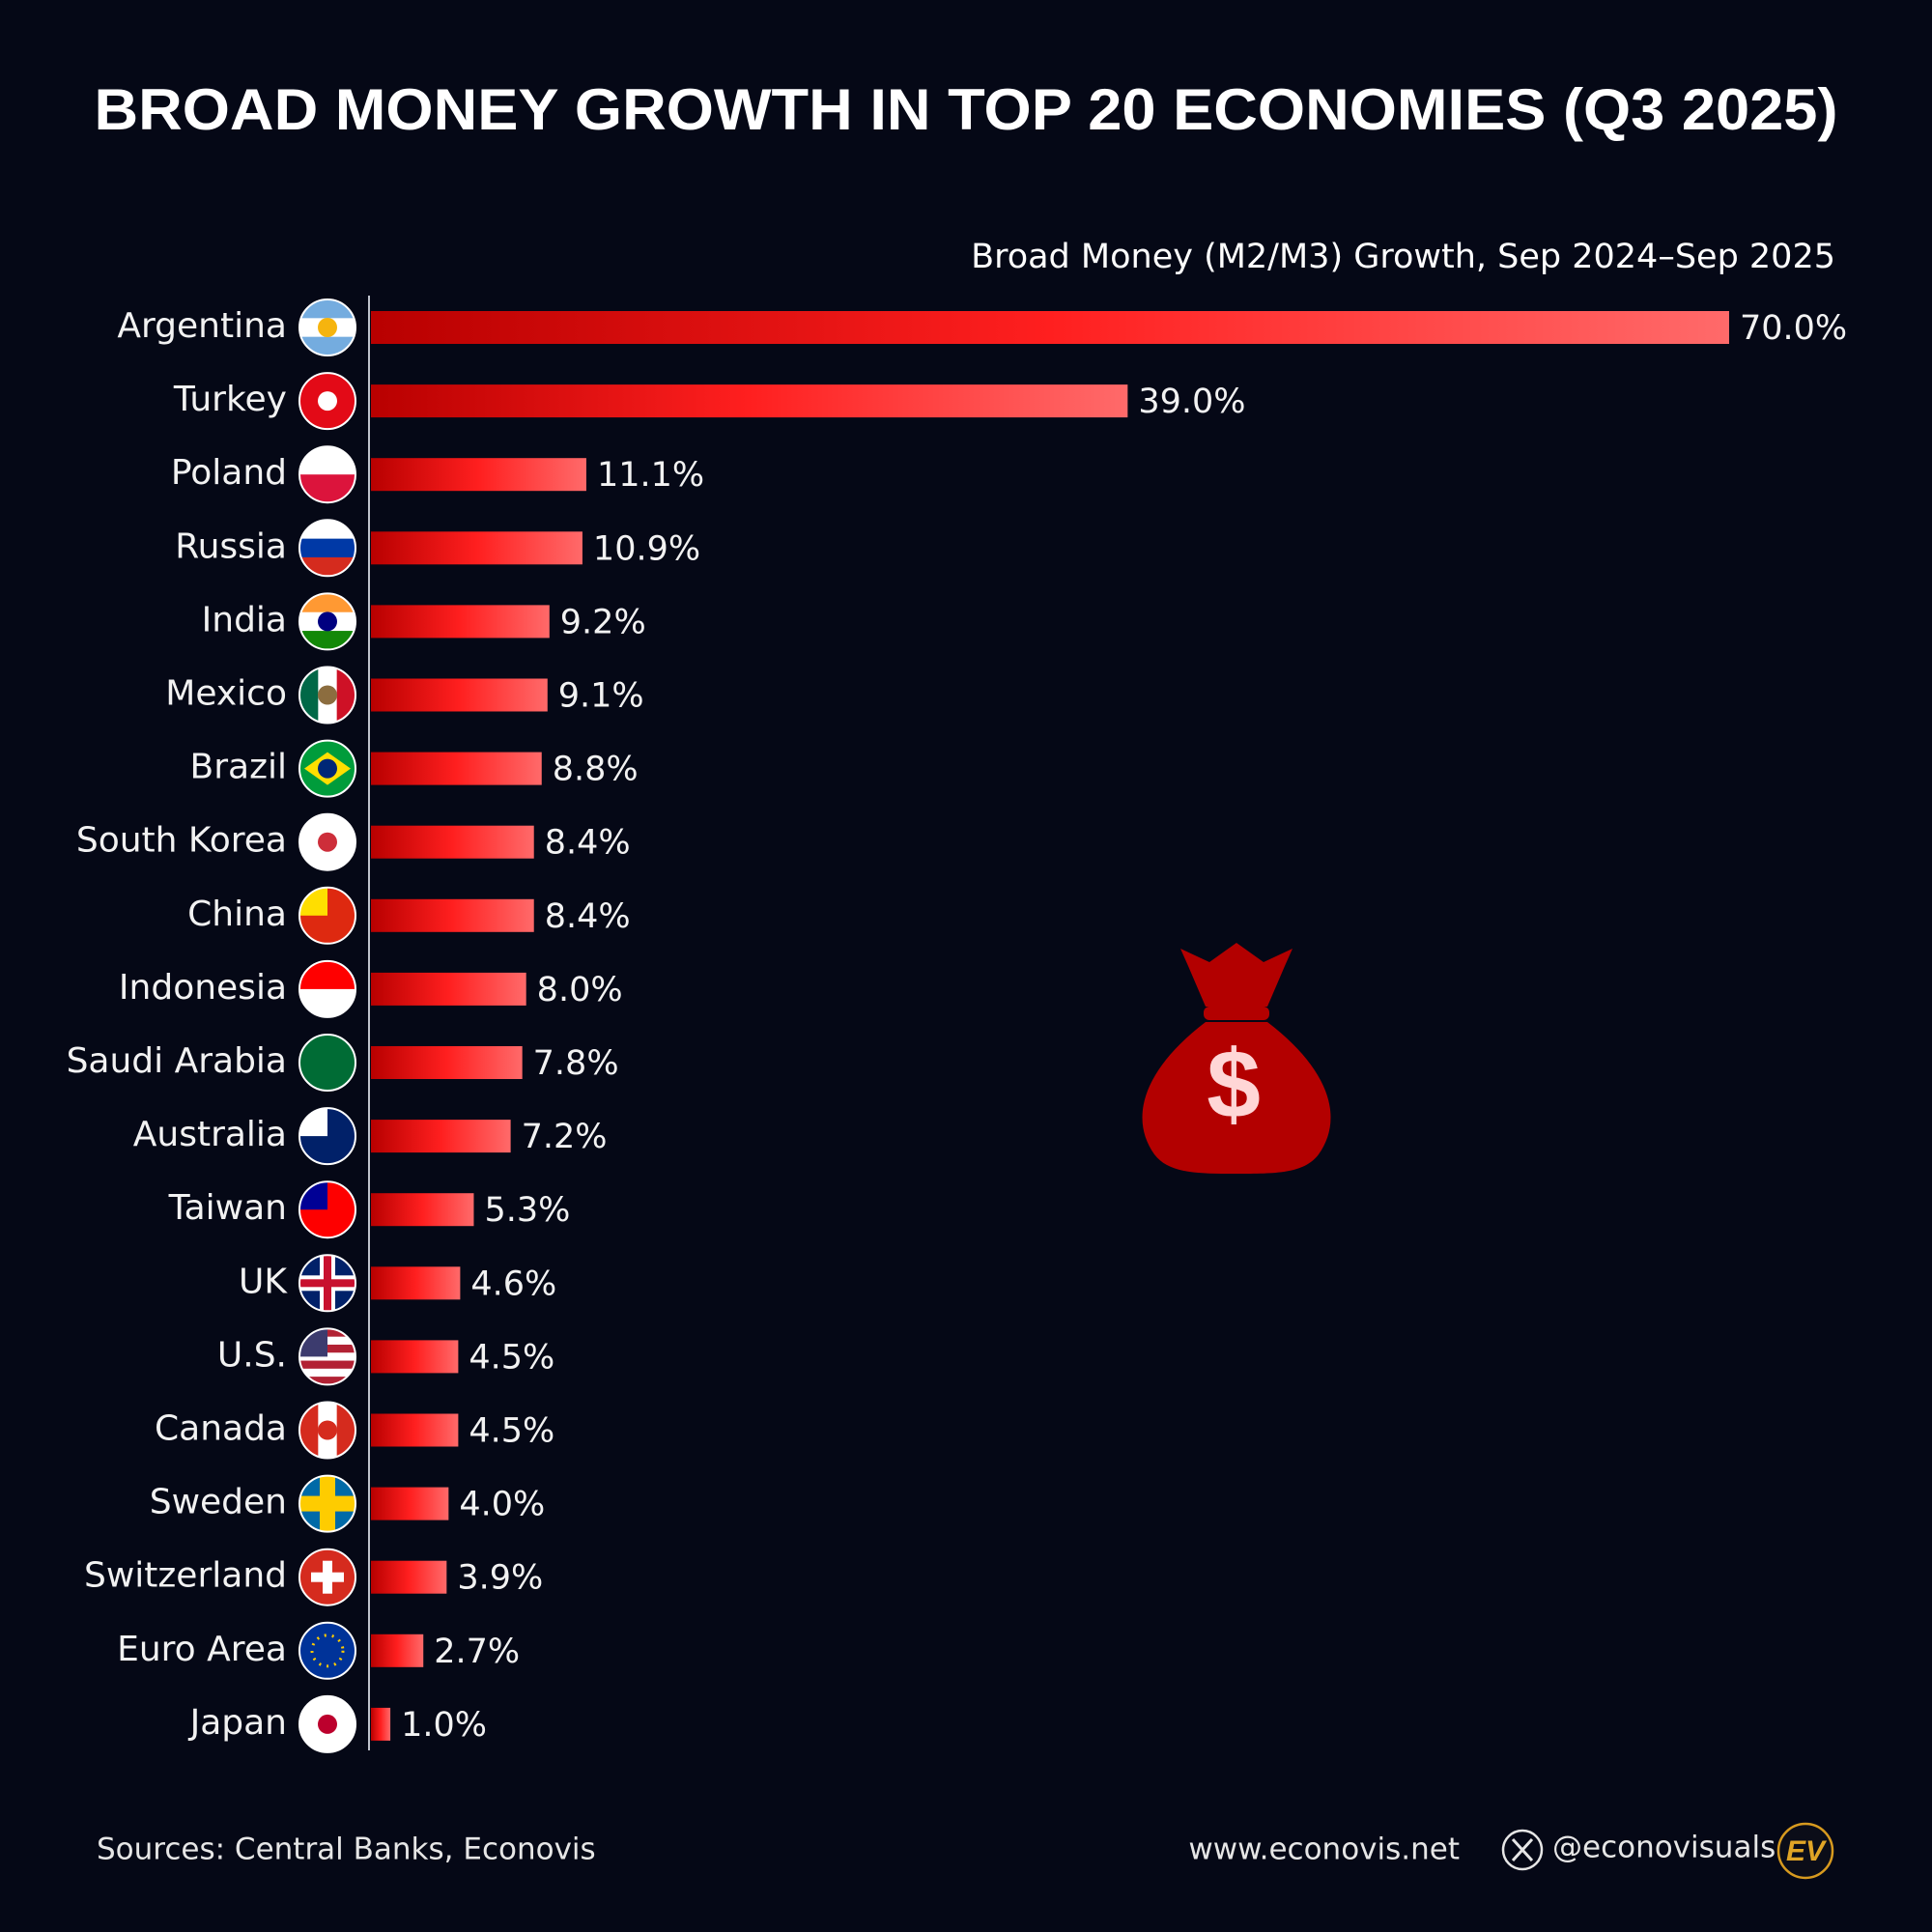 The height and width of the screenshot is (1932, 1932). Describe the element at coordinates (177, 1061) in the screenshot. I see `category-label: Saudi Arabia` at that location.